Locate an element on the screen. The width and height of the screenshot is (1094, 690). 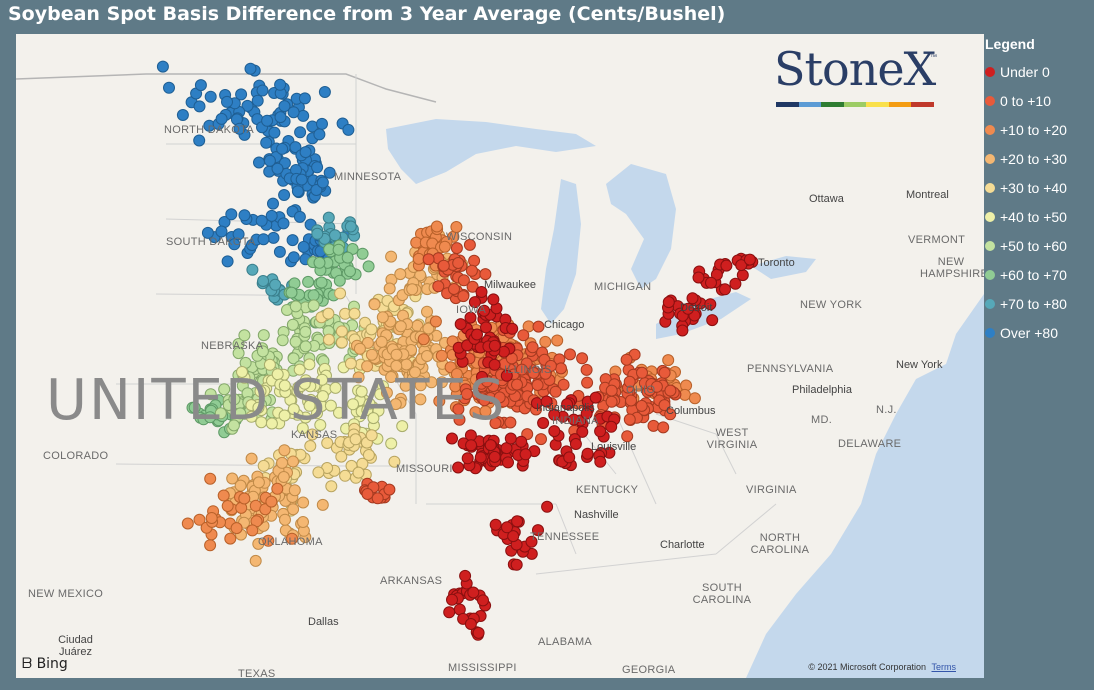
legend-item: +40 to +50 is located at coordinates (1039, 216).